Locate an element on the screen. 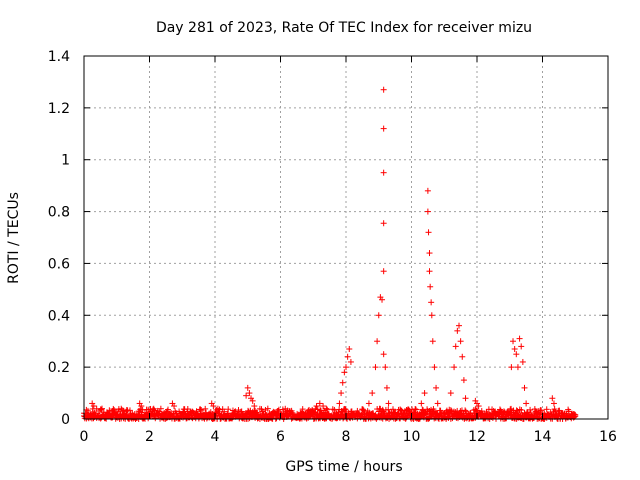 Image resolution: width=640 pixels, height=480 pixels. baseline-noise-band is located at coordinates (330, 413).